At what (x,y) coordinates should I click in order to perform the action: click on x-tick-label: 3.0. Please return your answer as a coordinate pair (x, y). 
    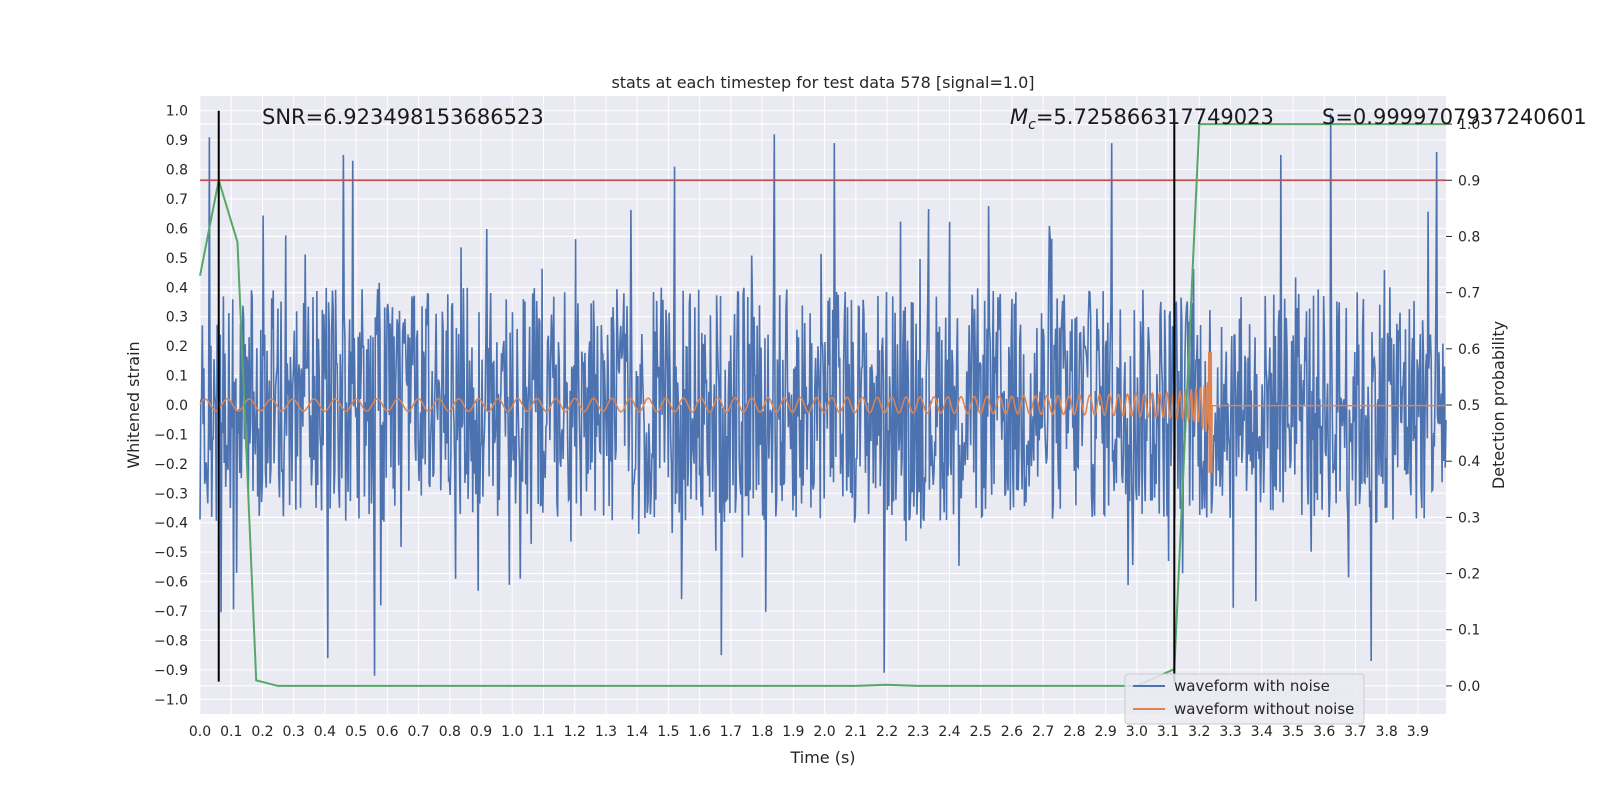
    Looking at the image, I should click on (1137, 732).